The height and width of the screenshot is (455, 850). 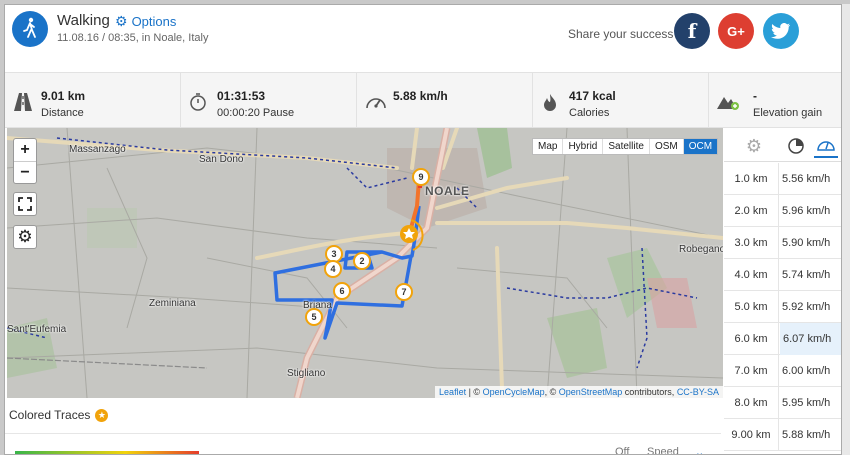 What do you see at coordinates (50, 415) in the screenshot?
I see `colored-traces-label: Colored Traces` at bounding box center [50, 415].